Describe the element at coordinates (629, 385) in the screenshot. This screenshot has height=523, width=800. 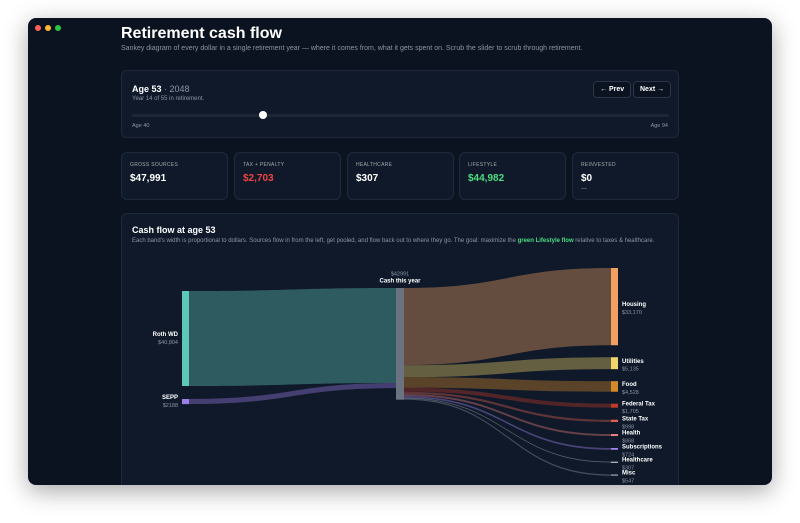
I see `use-name: Food` at that location.